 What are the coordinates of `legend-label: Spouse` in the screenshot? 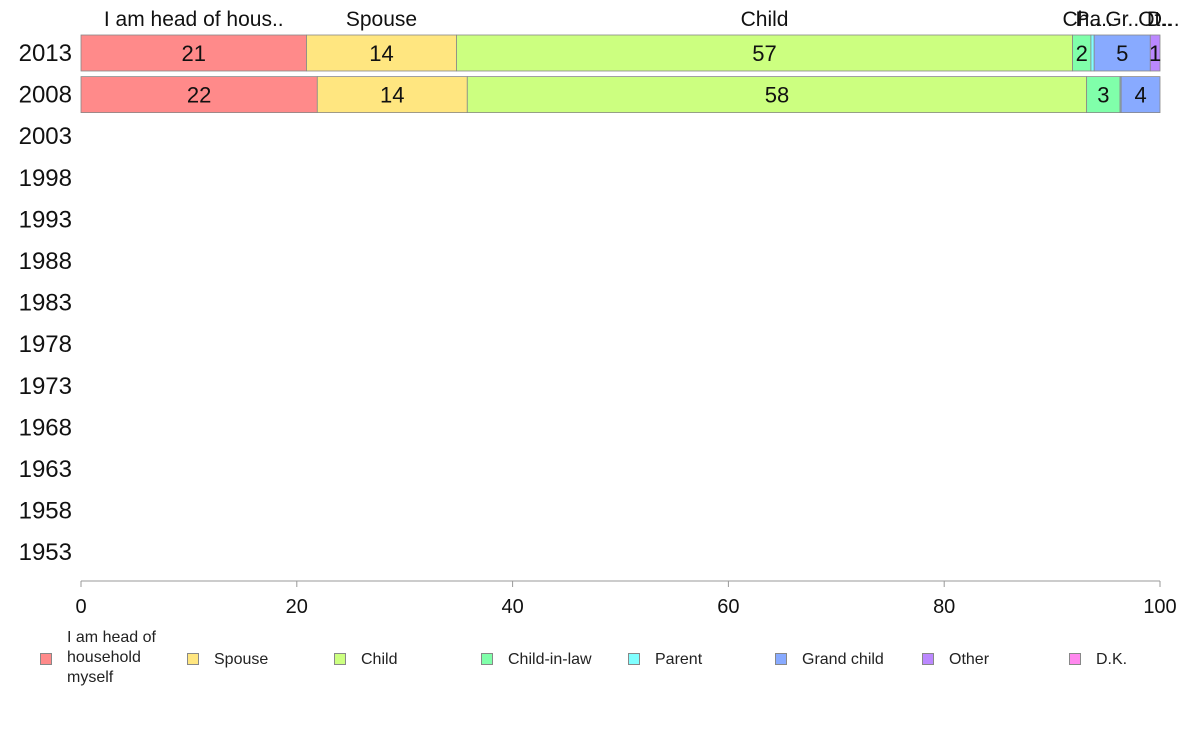 It's located at (241, 660).